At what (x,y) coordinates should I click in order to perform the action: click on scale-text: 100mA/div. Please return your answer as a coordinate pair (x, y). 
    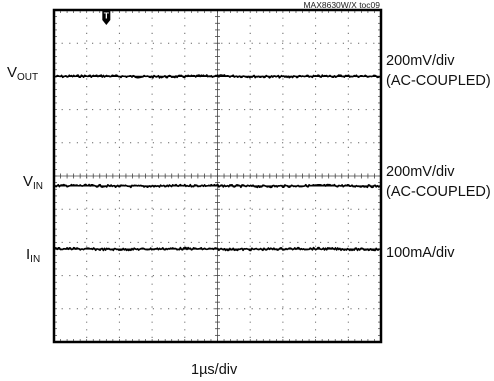
    Looking at the image, I should click on (420, 253).